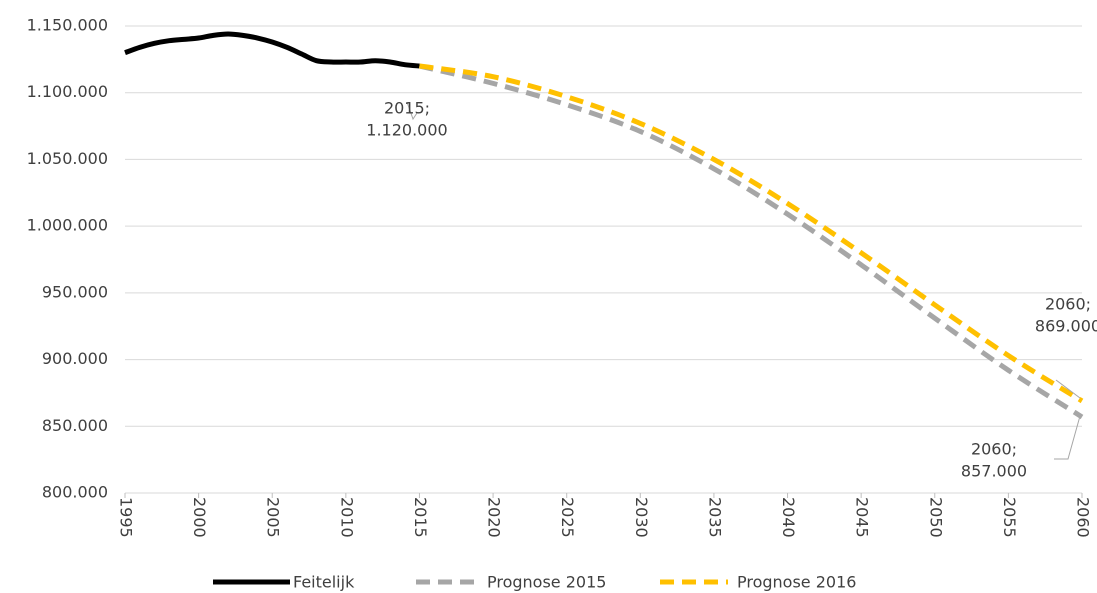 The height and width of the screenshot is (593, 1097). What do you see at coordinates (67, 158) in the screenshot?
I see `y-tick-label: 1.050.000` at bounding box center [67, 158].